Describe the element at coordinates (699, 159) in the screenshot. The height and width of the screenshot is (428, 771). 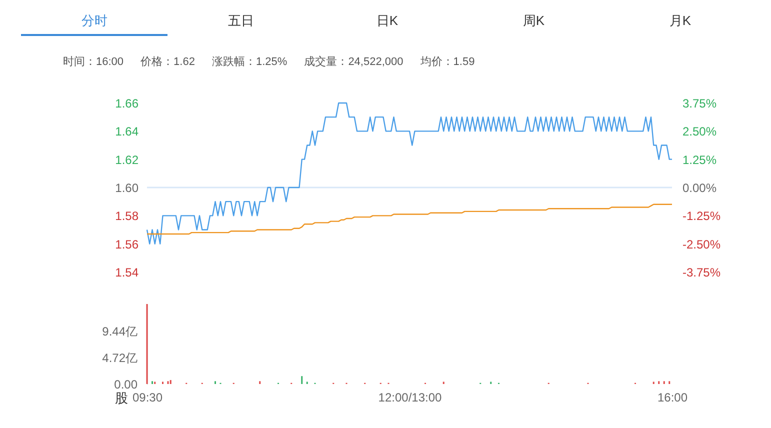
I see `y2-tick-label: 1.25%` at that location.